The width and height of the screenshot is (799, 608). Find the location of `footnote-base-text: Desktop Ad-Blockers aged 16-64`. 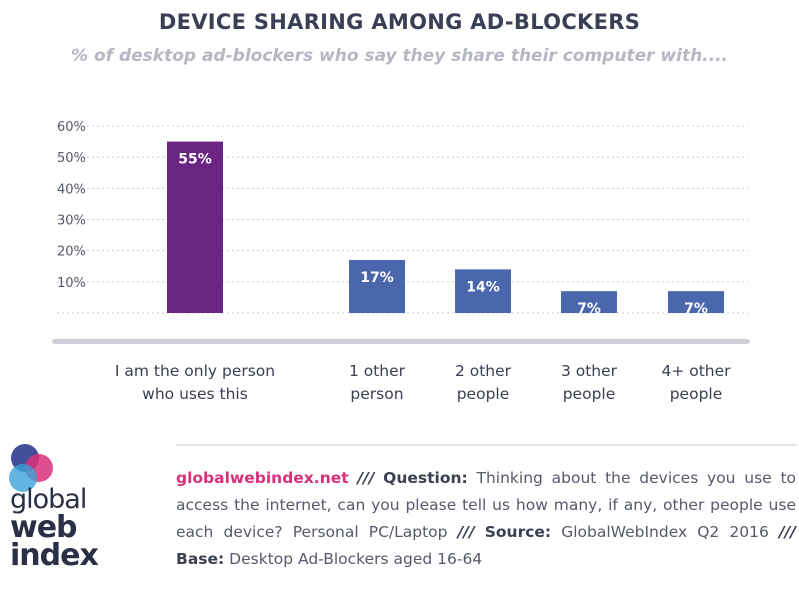

footnote-base-text: Desktop Ad-Blockers aged 16-64 is located at coordinates (356, 559).